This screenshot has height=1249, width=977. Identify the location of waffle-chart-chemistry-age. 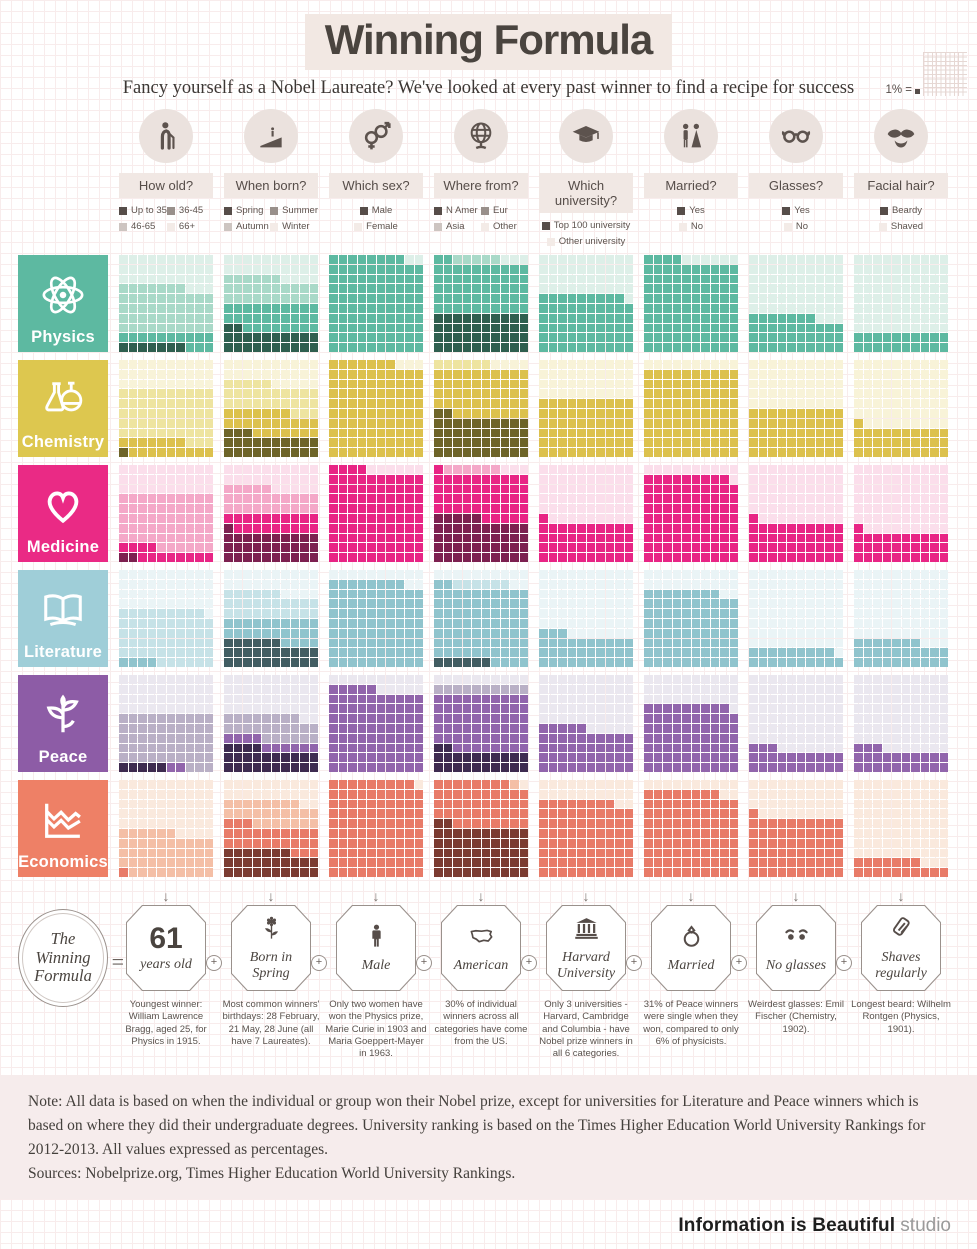
(166, 408).